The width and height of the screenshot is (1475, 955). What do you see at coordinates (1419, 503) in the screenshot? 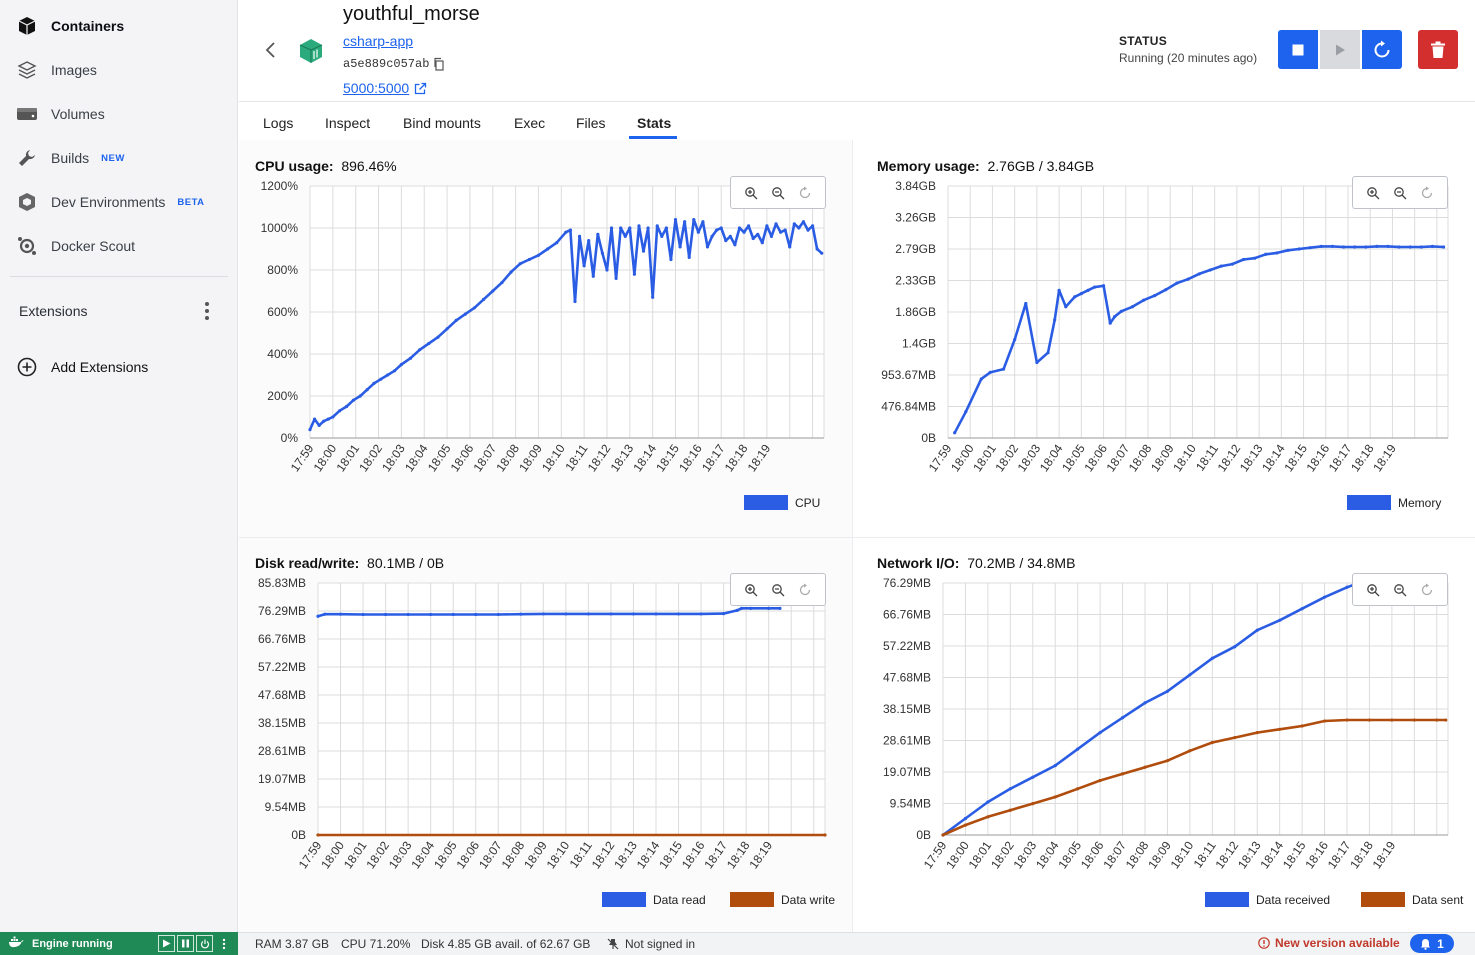
I see `legend-label: Memory` at bounding box center [1419, 503].